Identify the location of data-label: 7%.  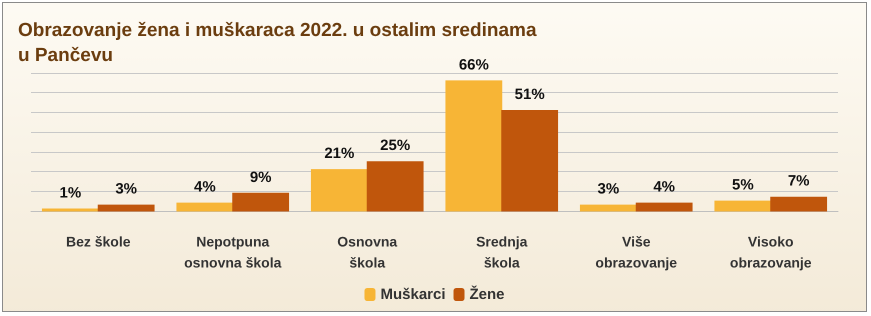
(799, 181).